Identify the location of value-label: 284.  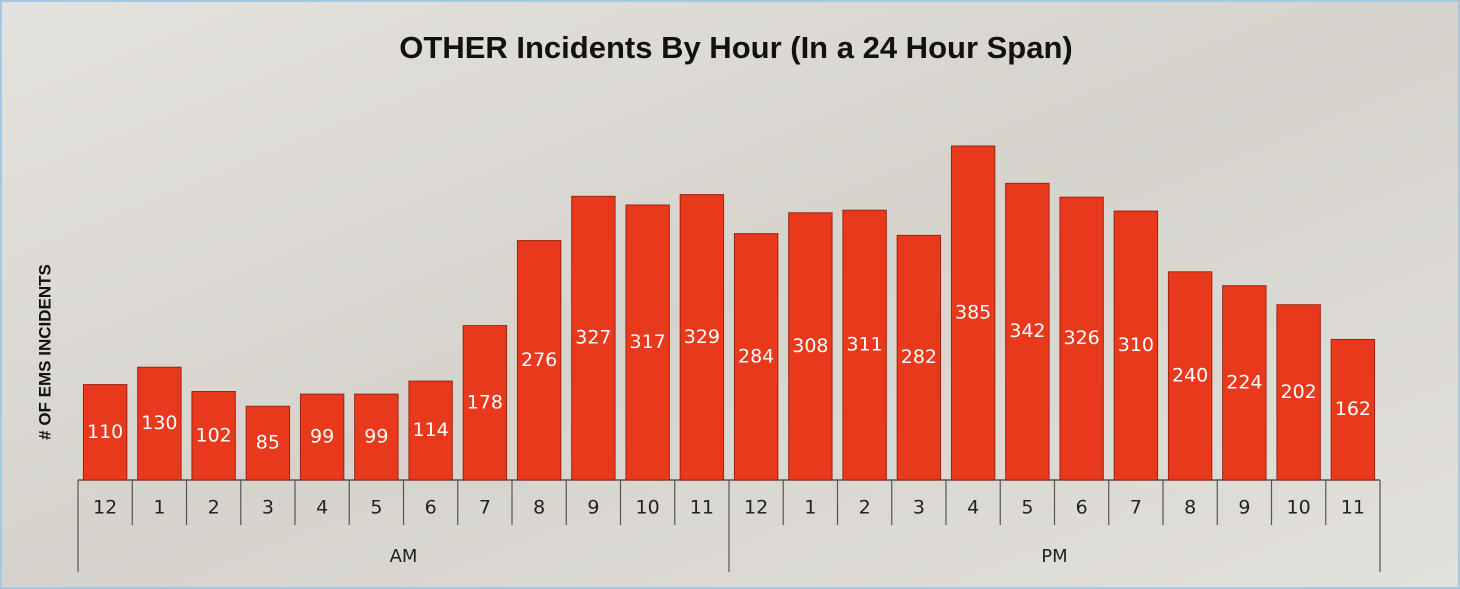
(756, 356).